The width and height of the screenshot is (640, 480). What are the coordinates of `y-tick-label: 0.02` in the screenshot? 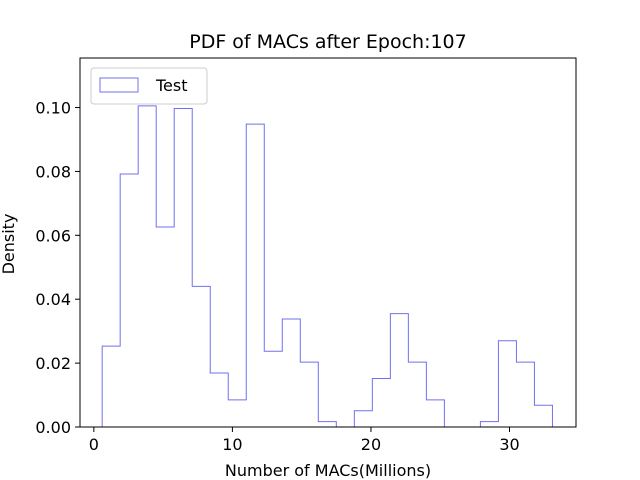 It's located at (53, 363).